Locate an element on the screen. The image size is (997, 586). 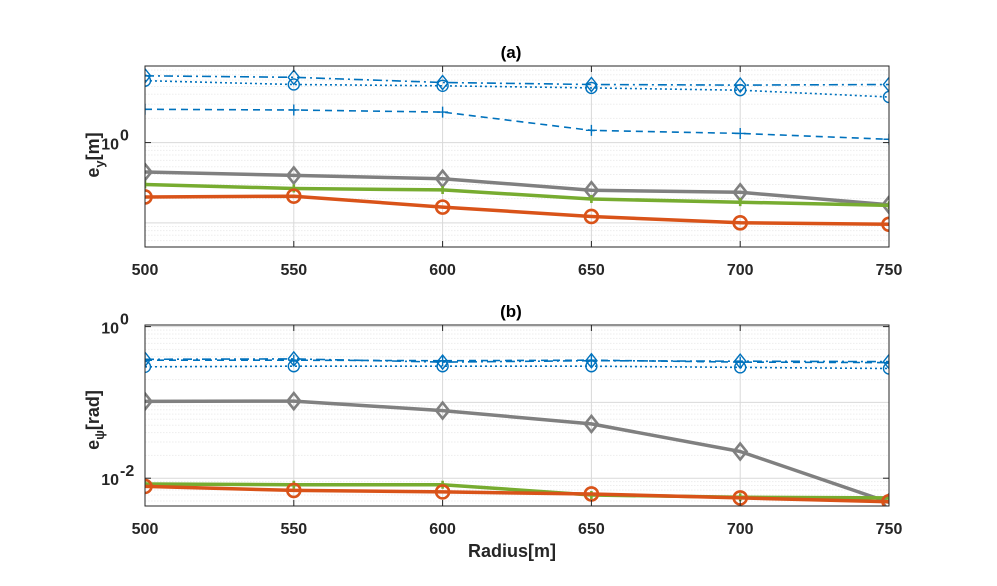
subplot-b-ylabel-main: e is located at coordinates (93, 445).